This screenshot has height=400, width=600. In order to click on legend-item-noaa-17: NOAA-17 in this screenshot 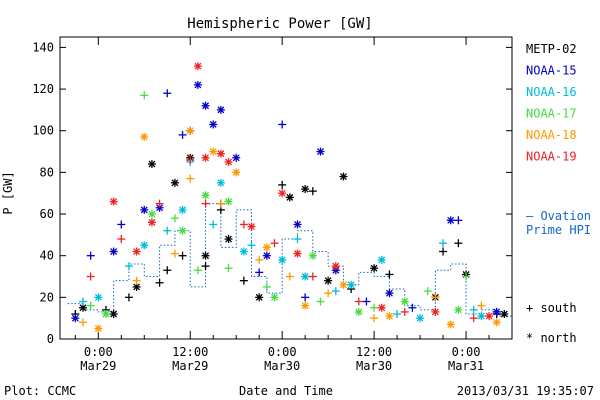, I will do `click(551, 114)`.